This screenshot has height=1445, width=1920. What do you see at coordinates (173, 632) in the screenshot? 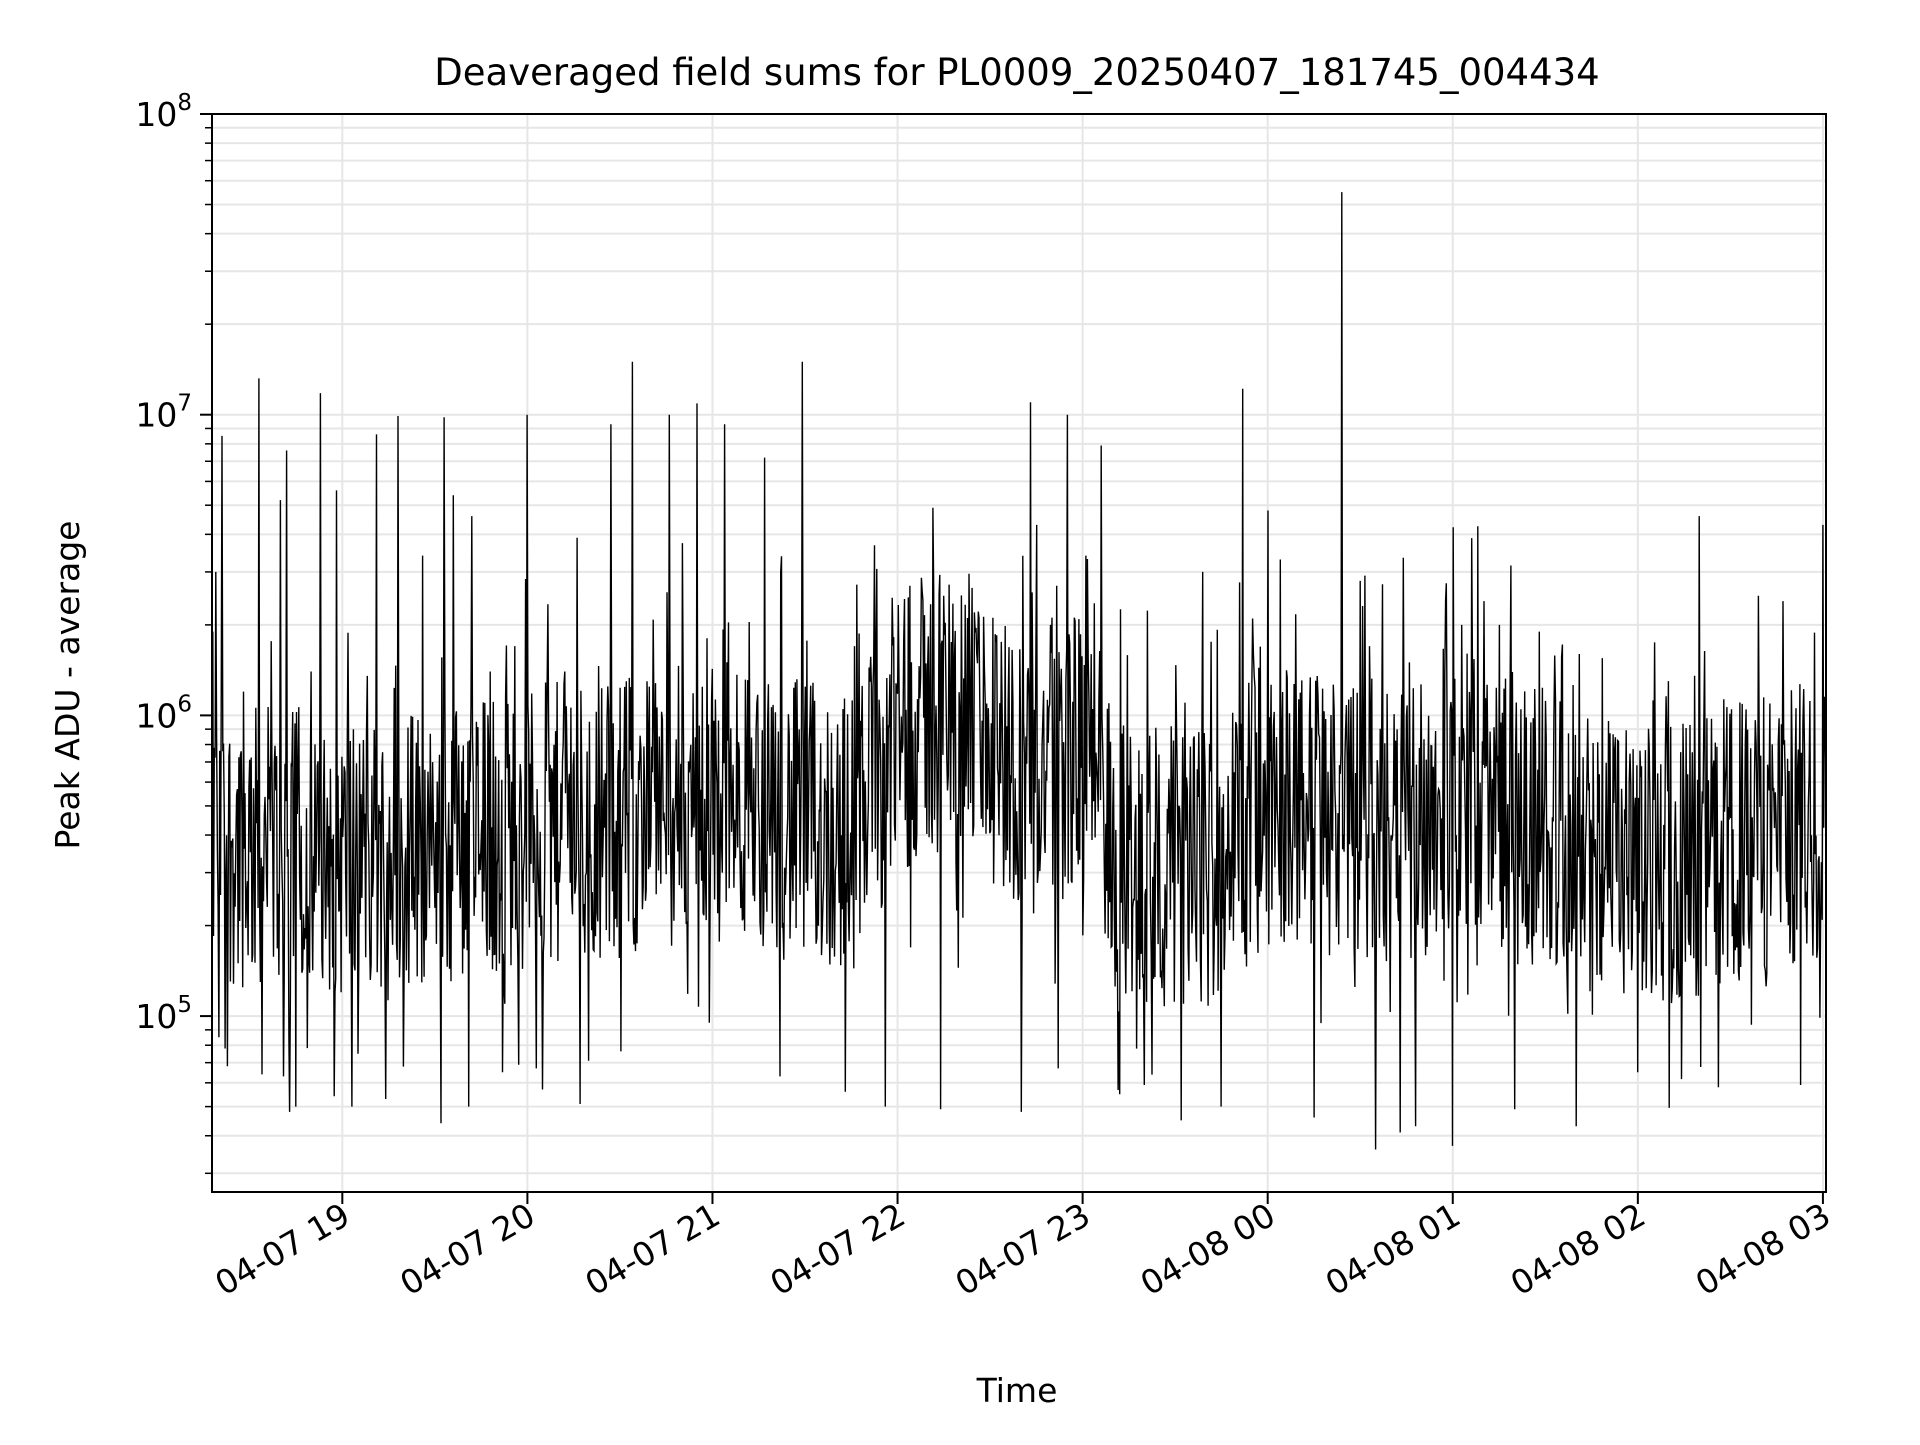
I see `y-axis: 10⁵ 10⁶ 10⁷ 10⁸` at bounding box center [173, 632].